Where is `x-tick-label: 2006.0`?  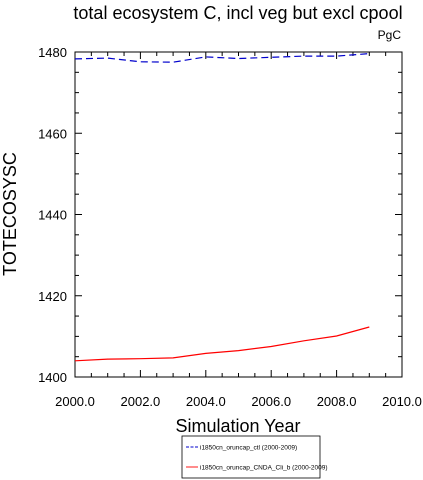
x-tick-label: 2006.0 is located at coordinates (271, 401).